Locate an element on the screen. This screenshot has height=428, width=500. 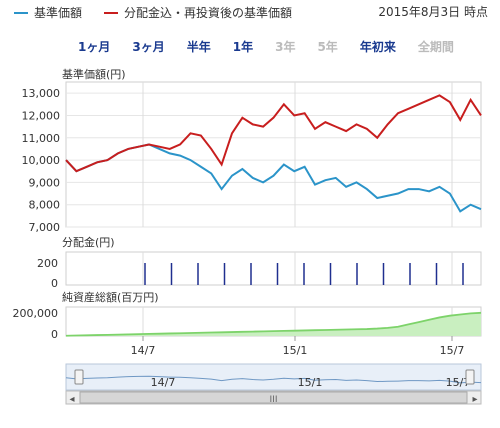
range-6m: 半年 is located at coordinates (198, 47).